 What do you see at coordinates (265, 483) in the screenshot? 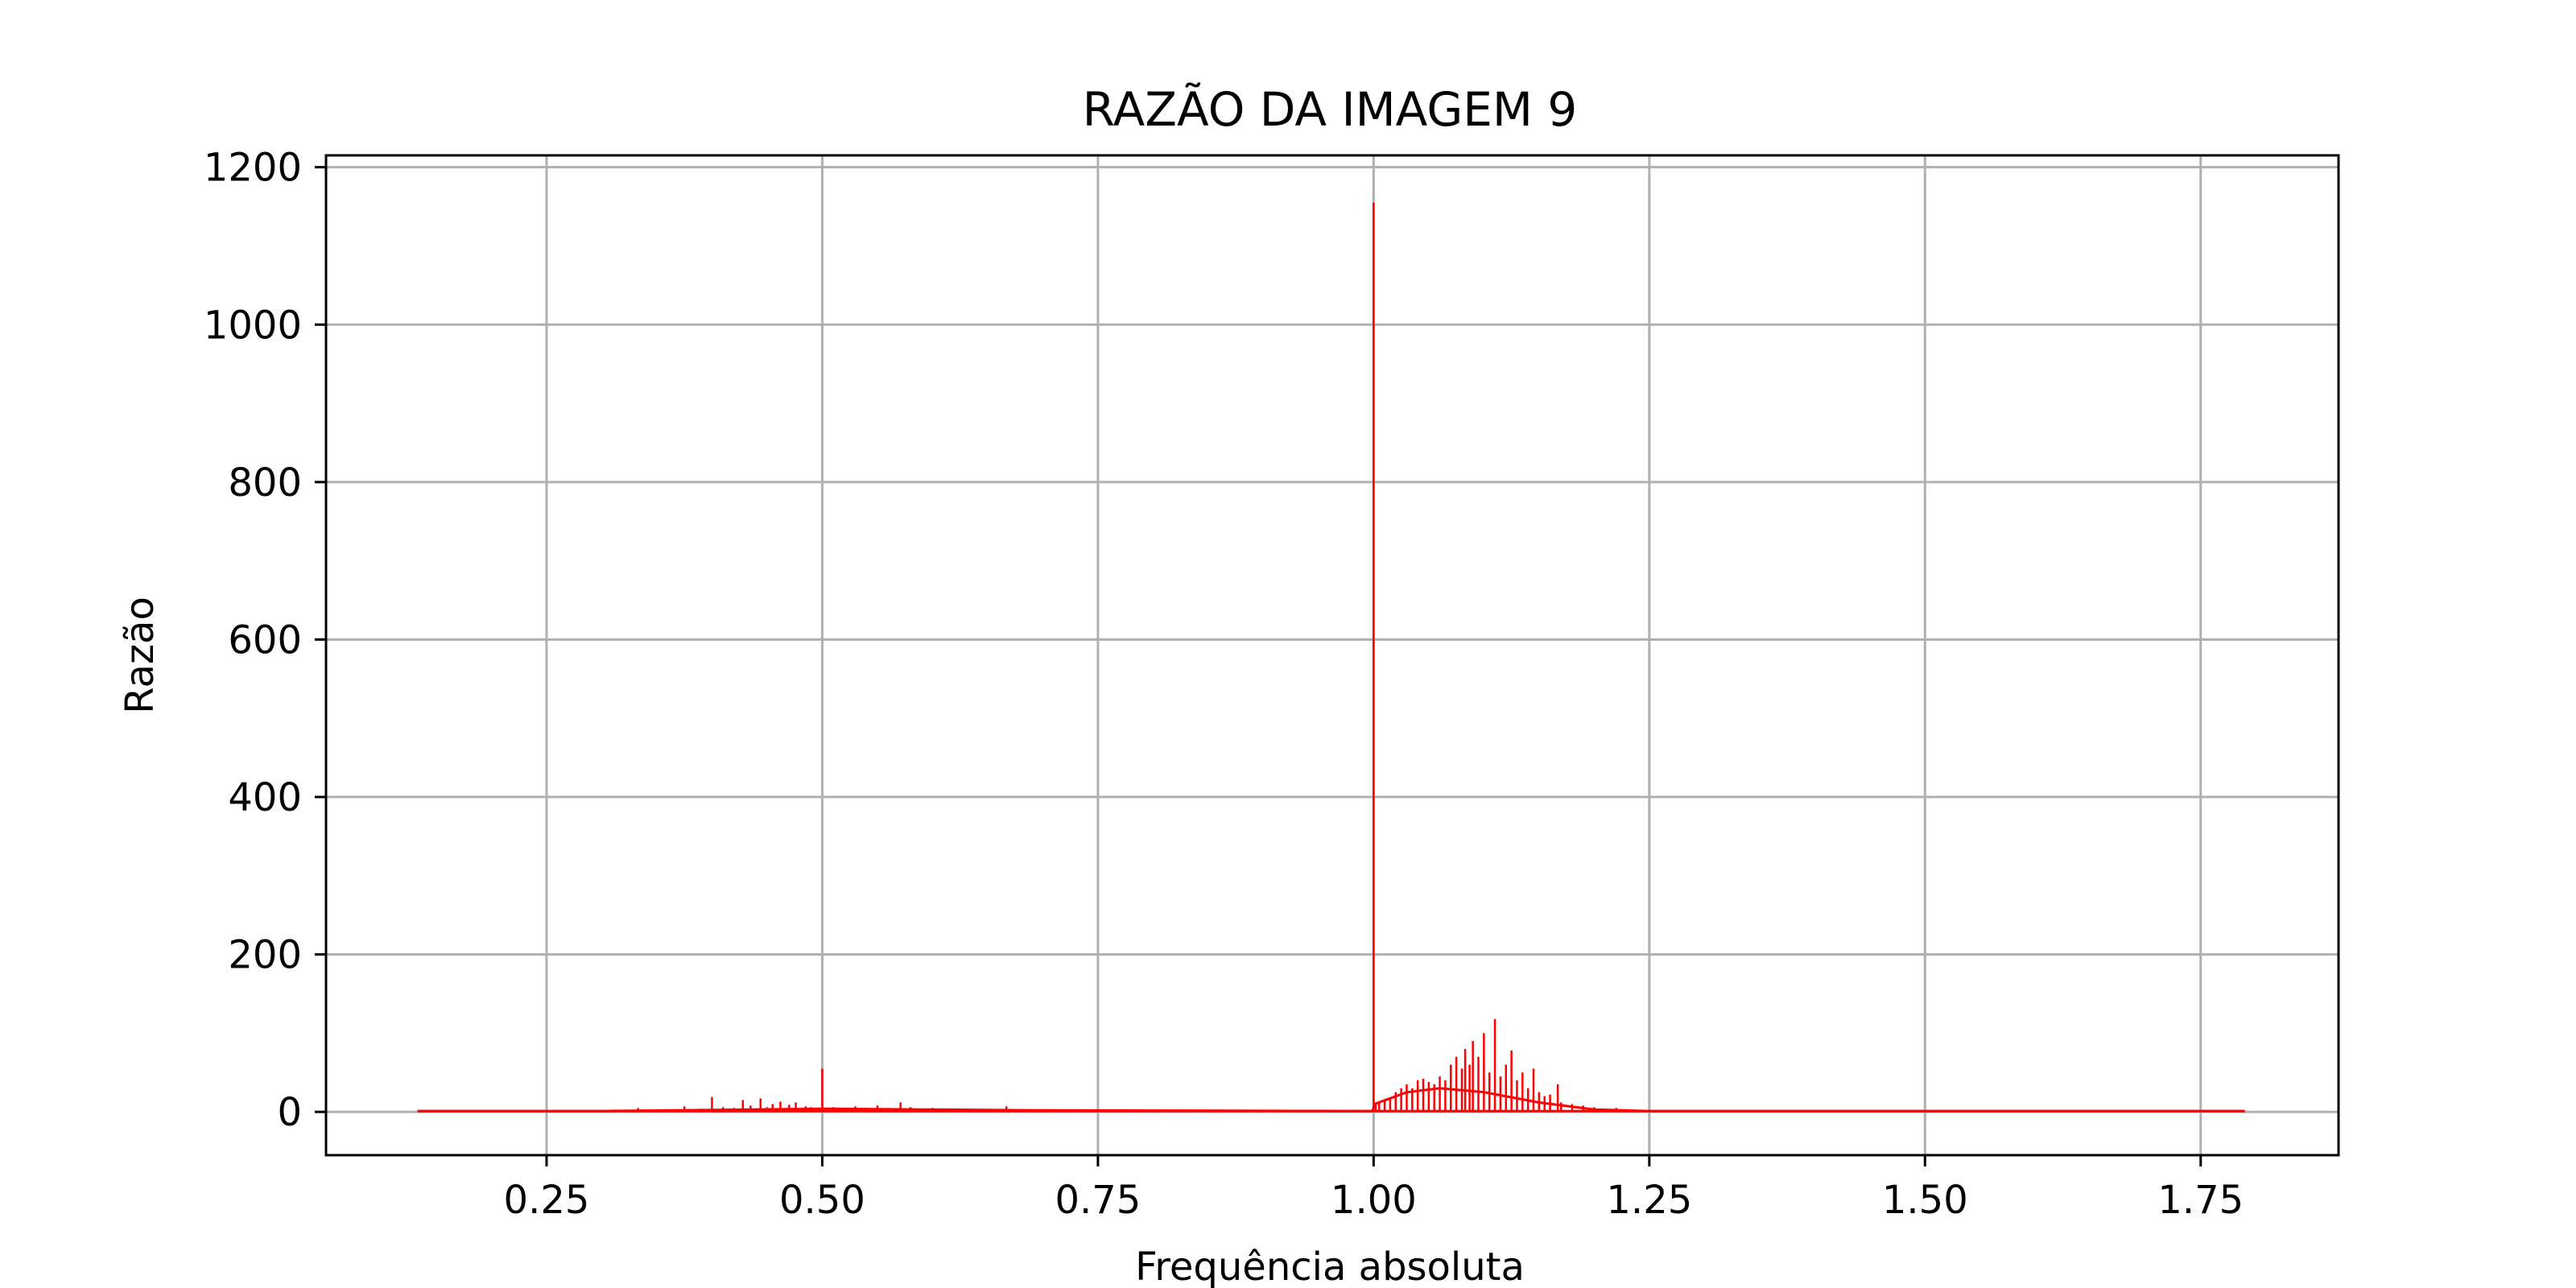
I see `y-tick-label: 800` at bounding box center [265, 483].